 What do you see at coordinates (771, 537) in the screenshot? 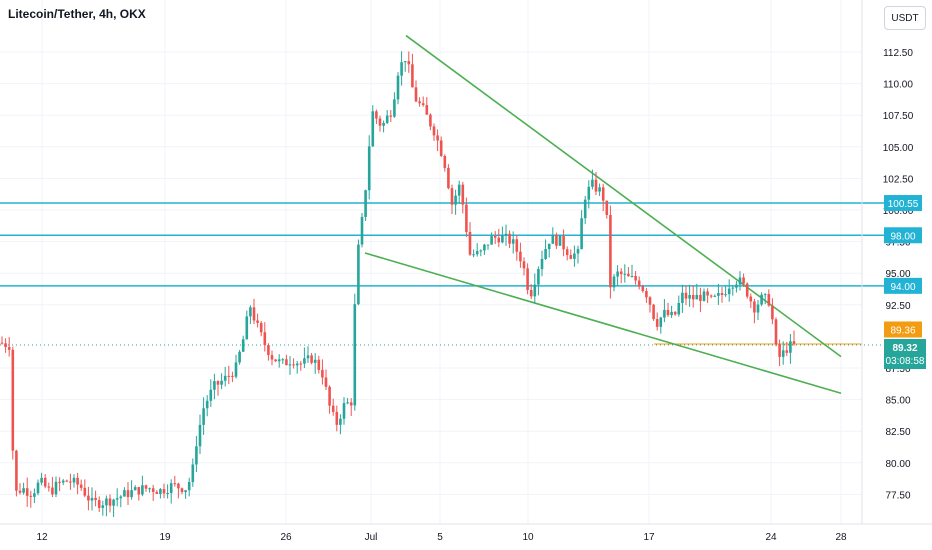
I see `time-tick-label: 24` at bounding box center [771, 537].